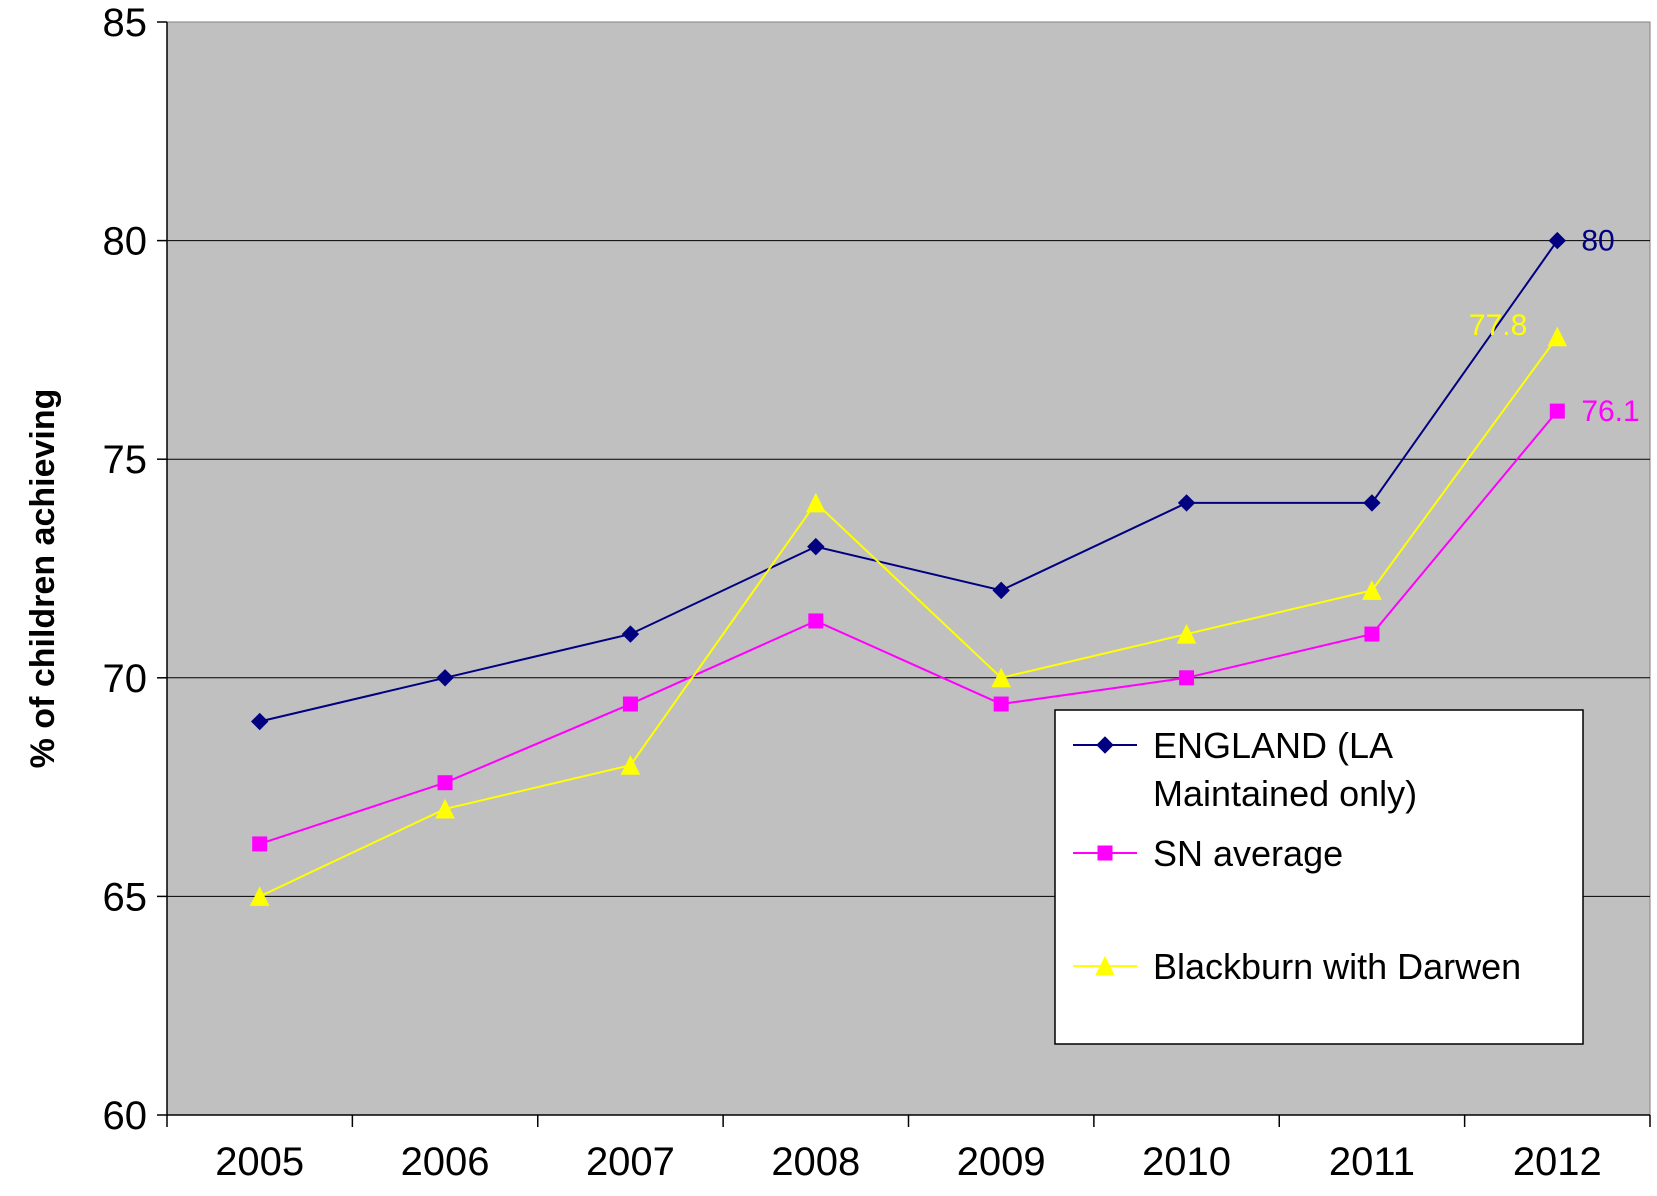 This screenshot has height=1196, width=1657. I want to click on y-tick-label: 85, so click(125, 23).